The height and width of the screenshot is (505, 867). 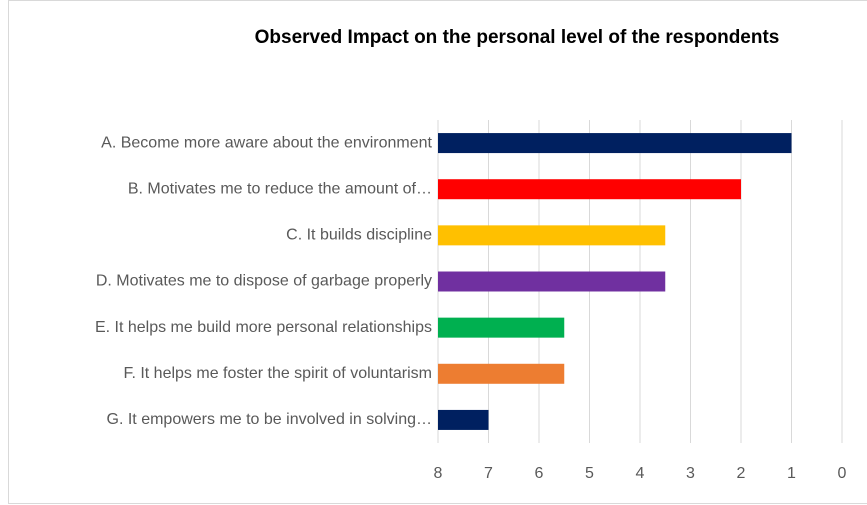 What do you see at coordinates (488, 473) in the screenshot?
I see `x-tick-label: 7` at bounding box center [488, 473].